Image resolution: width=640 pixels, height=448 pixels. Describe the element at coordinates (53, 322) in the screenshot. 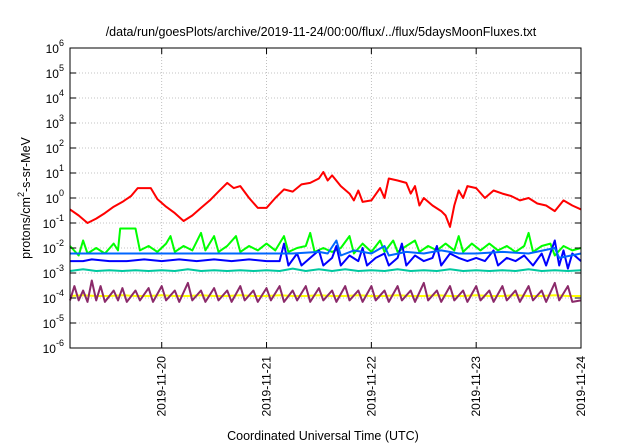

I see `y-tick-label: 10⁻⁵` at that location.